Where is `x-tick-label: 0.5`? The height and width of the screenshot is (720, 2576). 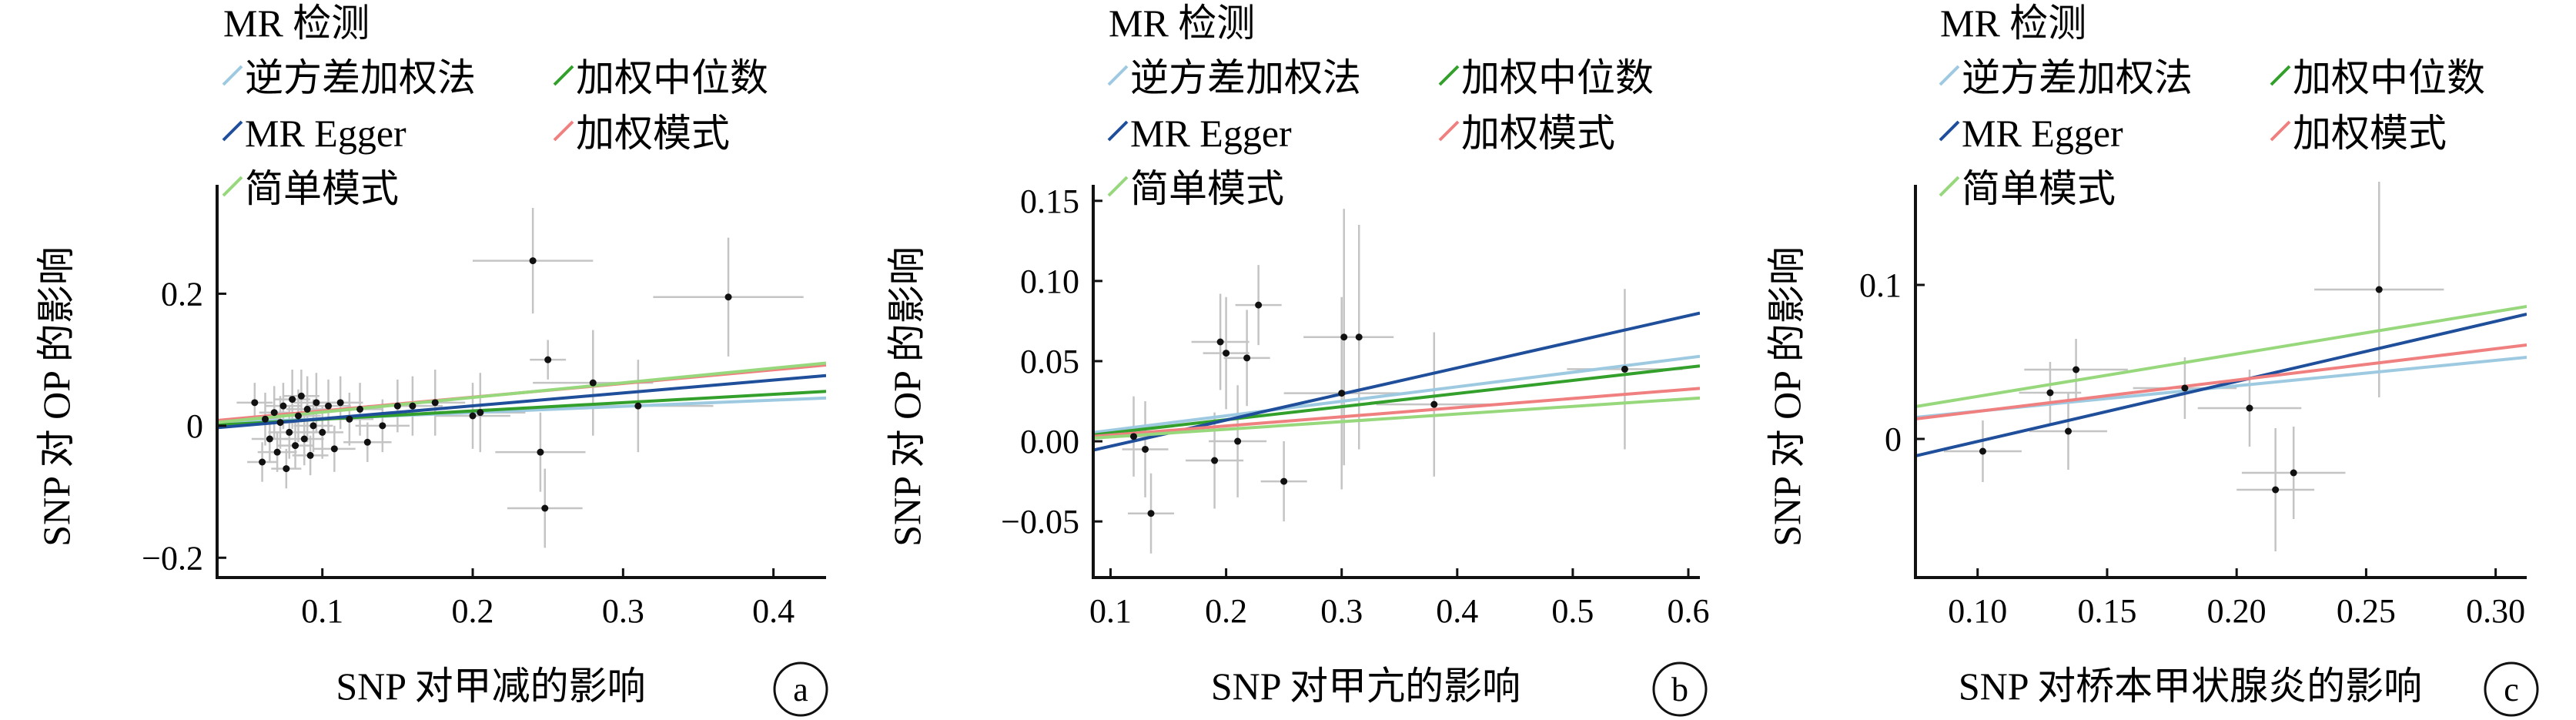 x-tick-label: 0.5 is located at coordinates (1573, 611).